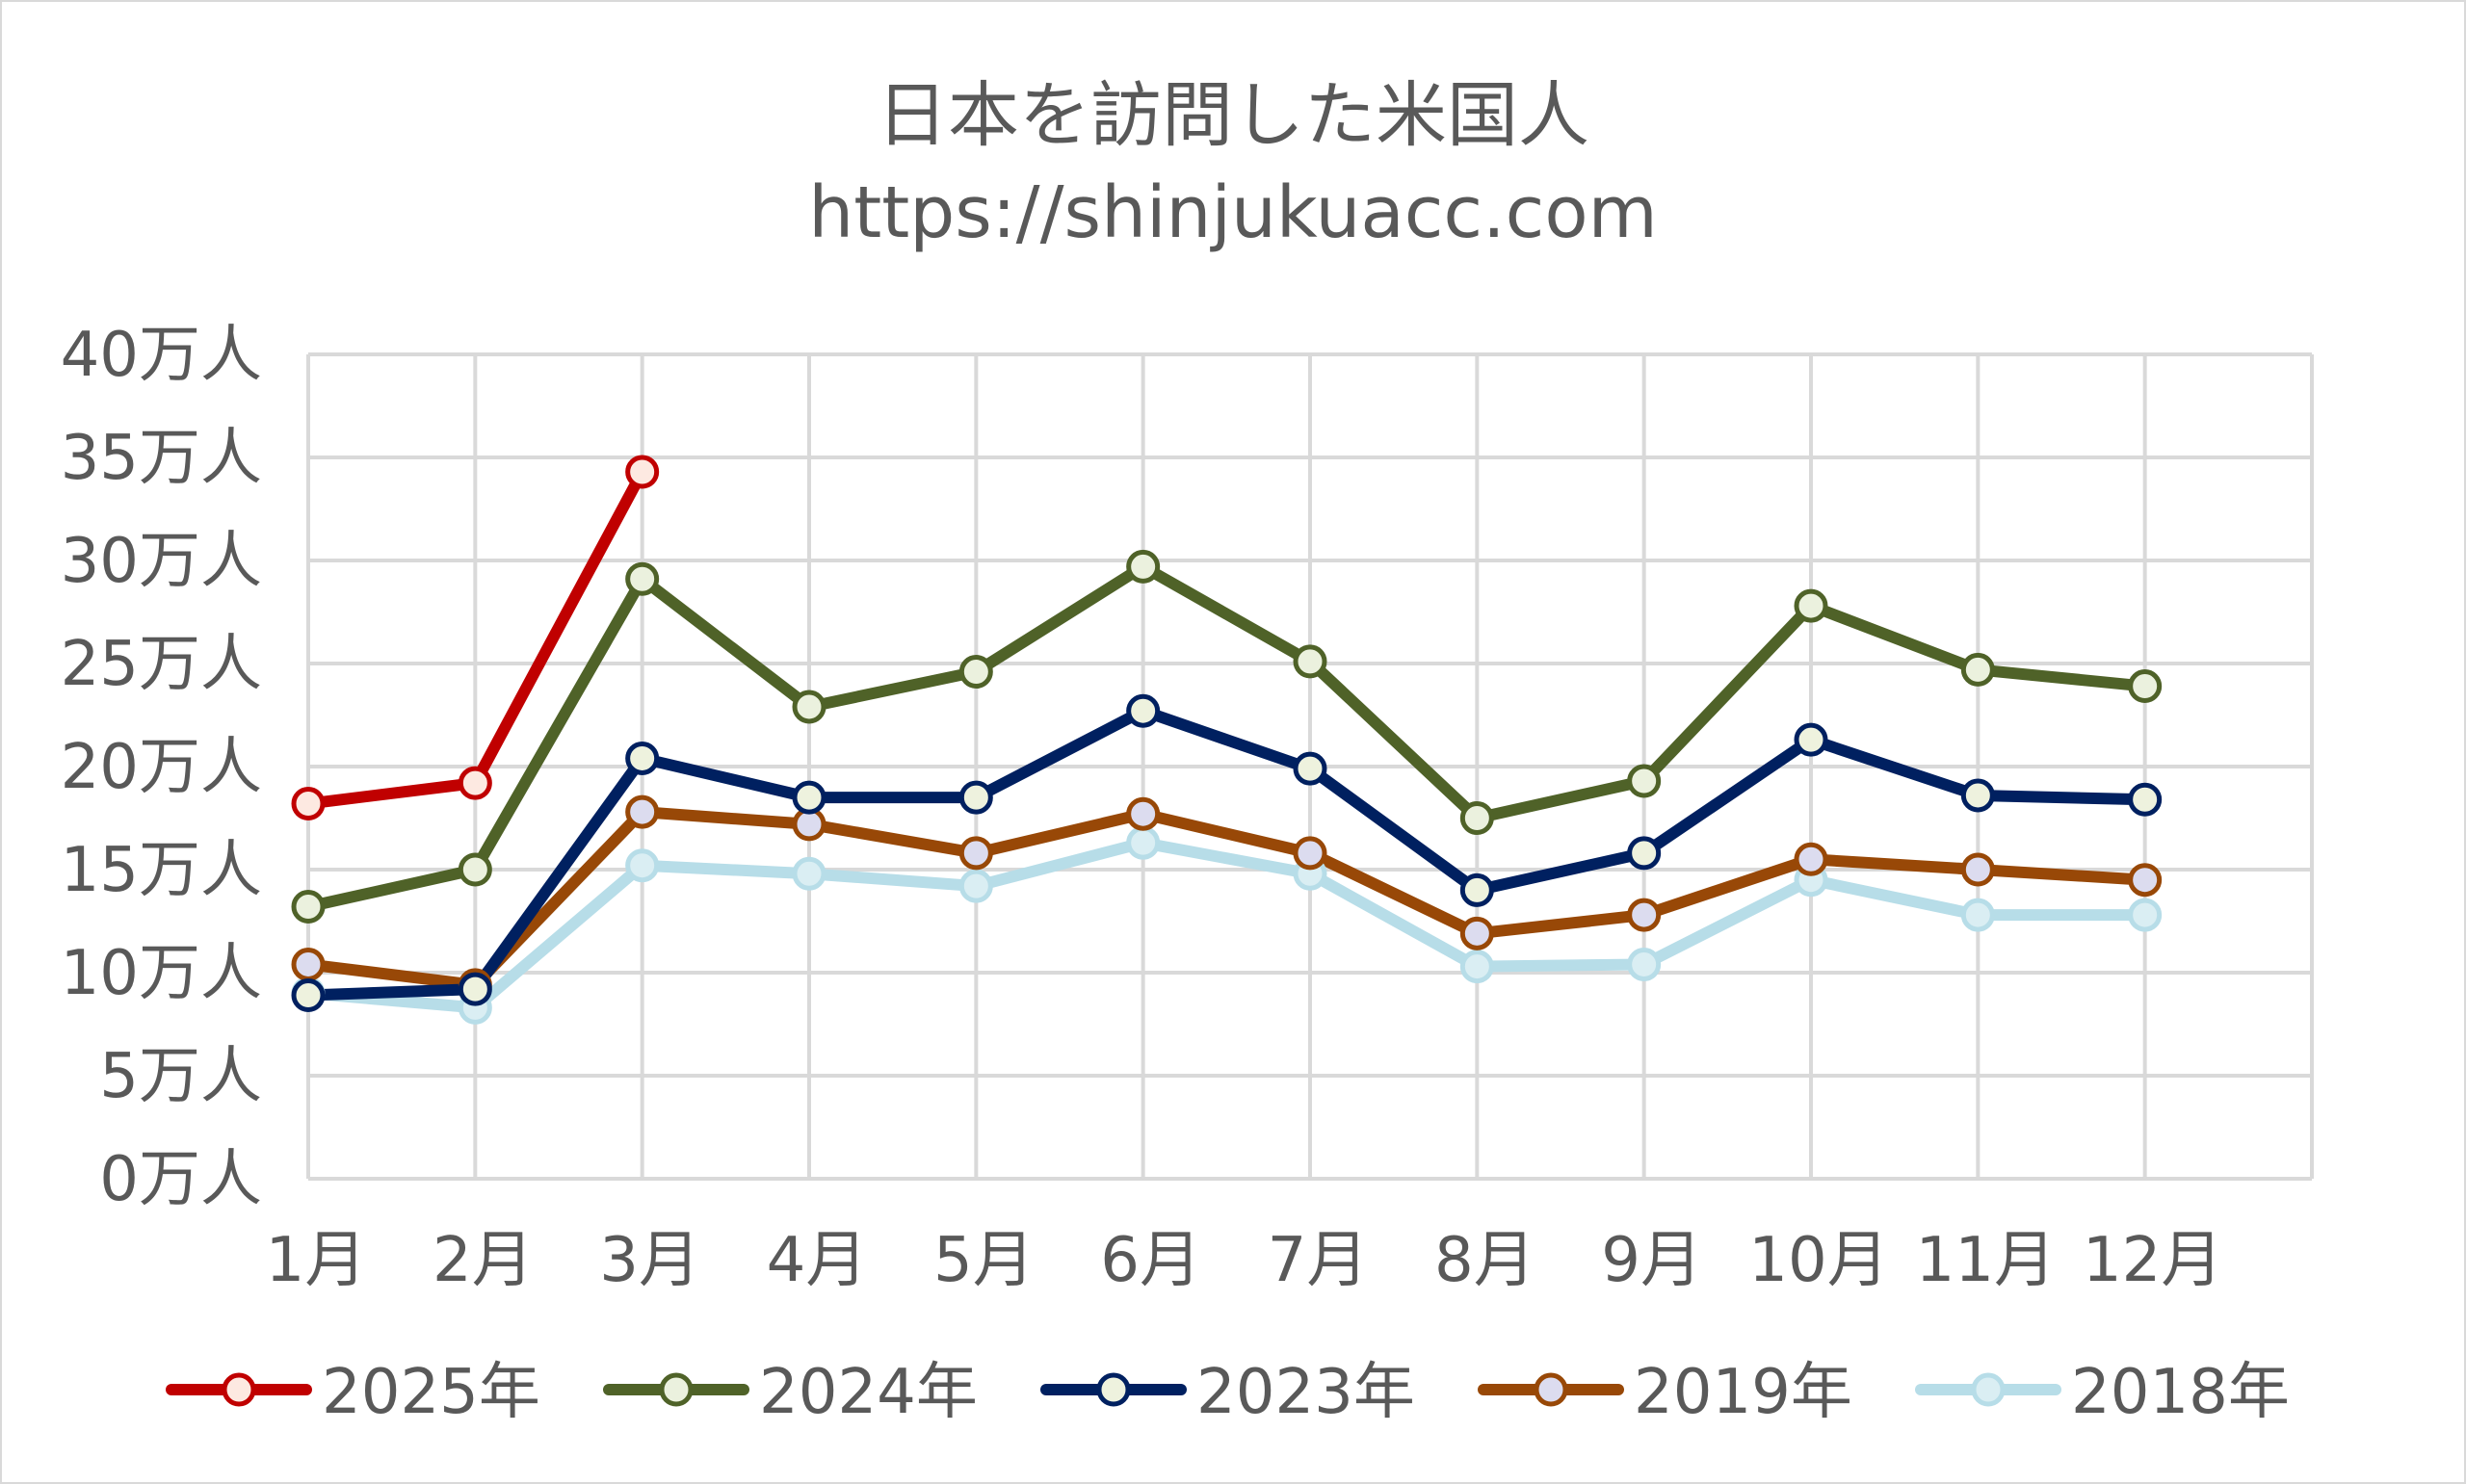 The image size is (2466, 1484). I want to click on x-axis-labels: 1月 2月 3月 4月 5月 6月 7月 8月 9月 10月 11月 12月, so click(1244, 1260).